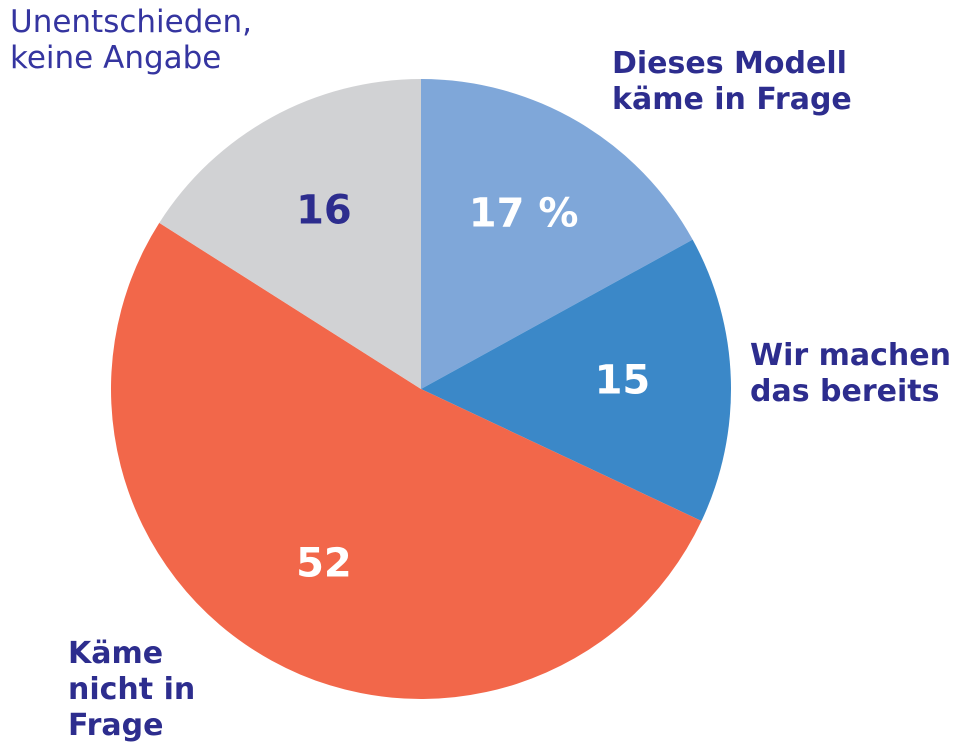 Image resolution: width=967 pixels, height=748 pixels. I want to click on category-label: Dieses Modell käme in Frage, so click(732, 81).